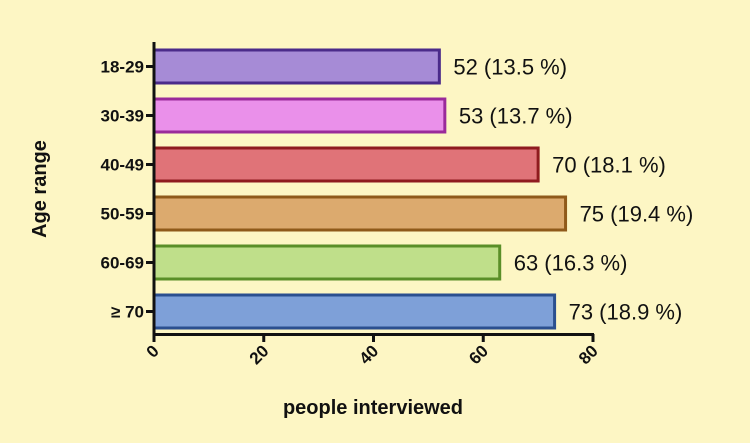  What do you see at coordinates (478, 354) in the screenshot?
I see `x-tick-label: 60` at bounding box center [478, 354].